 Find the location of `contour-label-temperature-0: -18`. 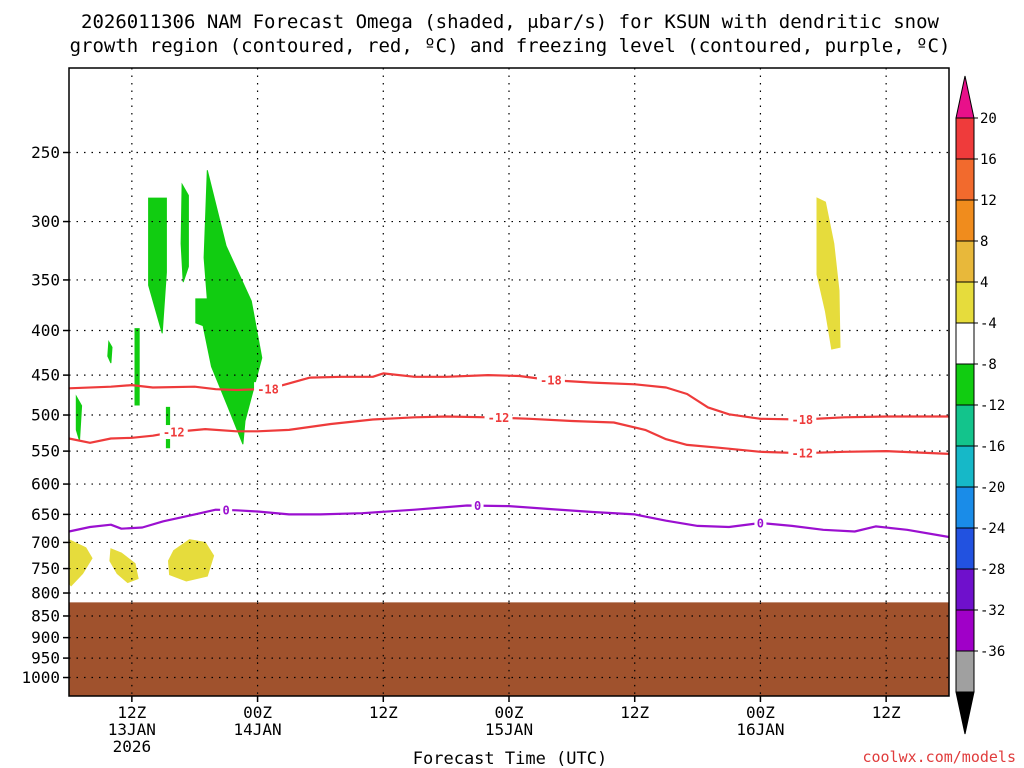

contour-label-temperature-0: -18 is located at coordinates (268, 390).